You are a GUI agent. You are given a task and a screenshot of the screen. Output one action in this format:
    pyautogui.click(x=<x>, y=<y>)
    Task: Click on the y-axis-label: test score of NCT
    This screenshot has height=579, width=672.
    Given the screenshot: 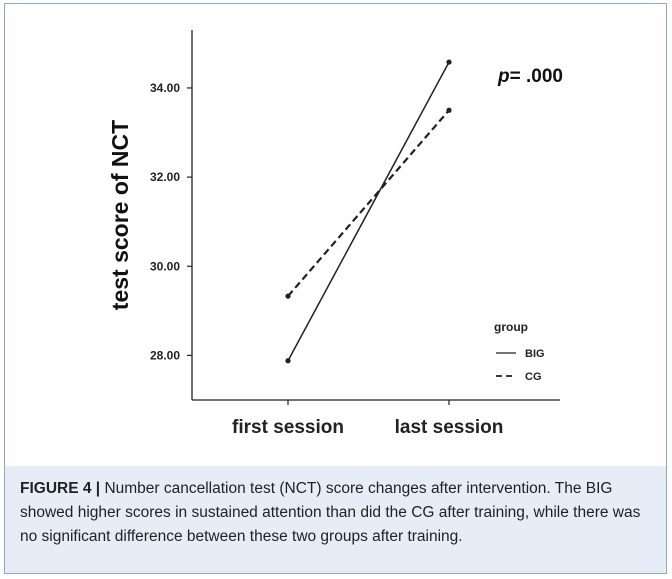 What is the action you would take?
    pyautogui.click(x=120, y=215)
    